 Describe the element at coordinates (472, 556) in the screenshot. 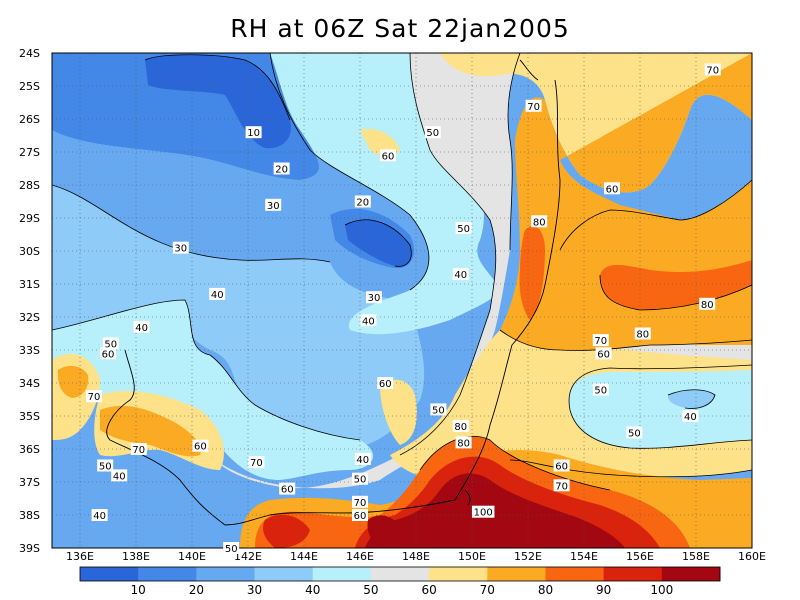

I see `x-tick-label: 150E` at that location.